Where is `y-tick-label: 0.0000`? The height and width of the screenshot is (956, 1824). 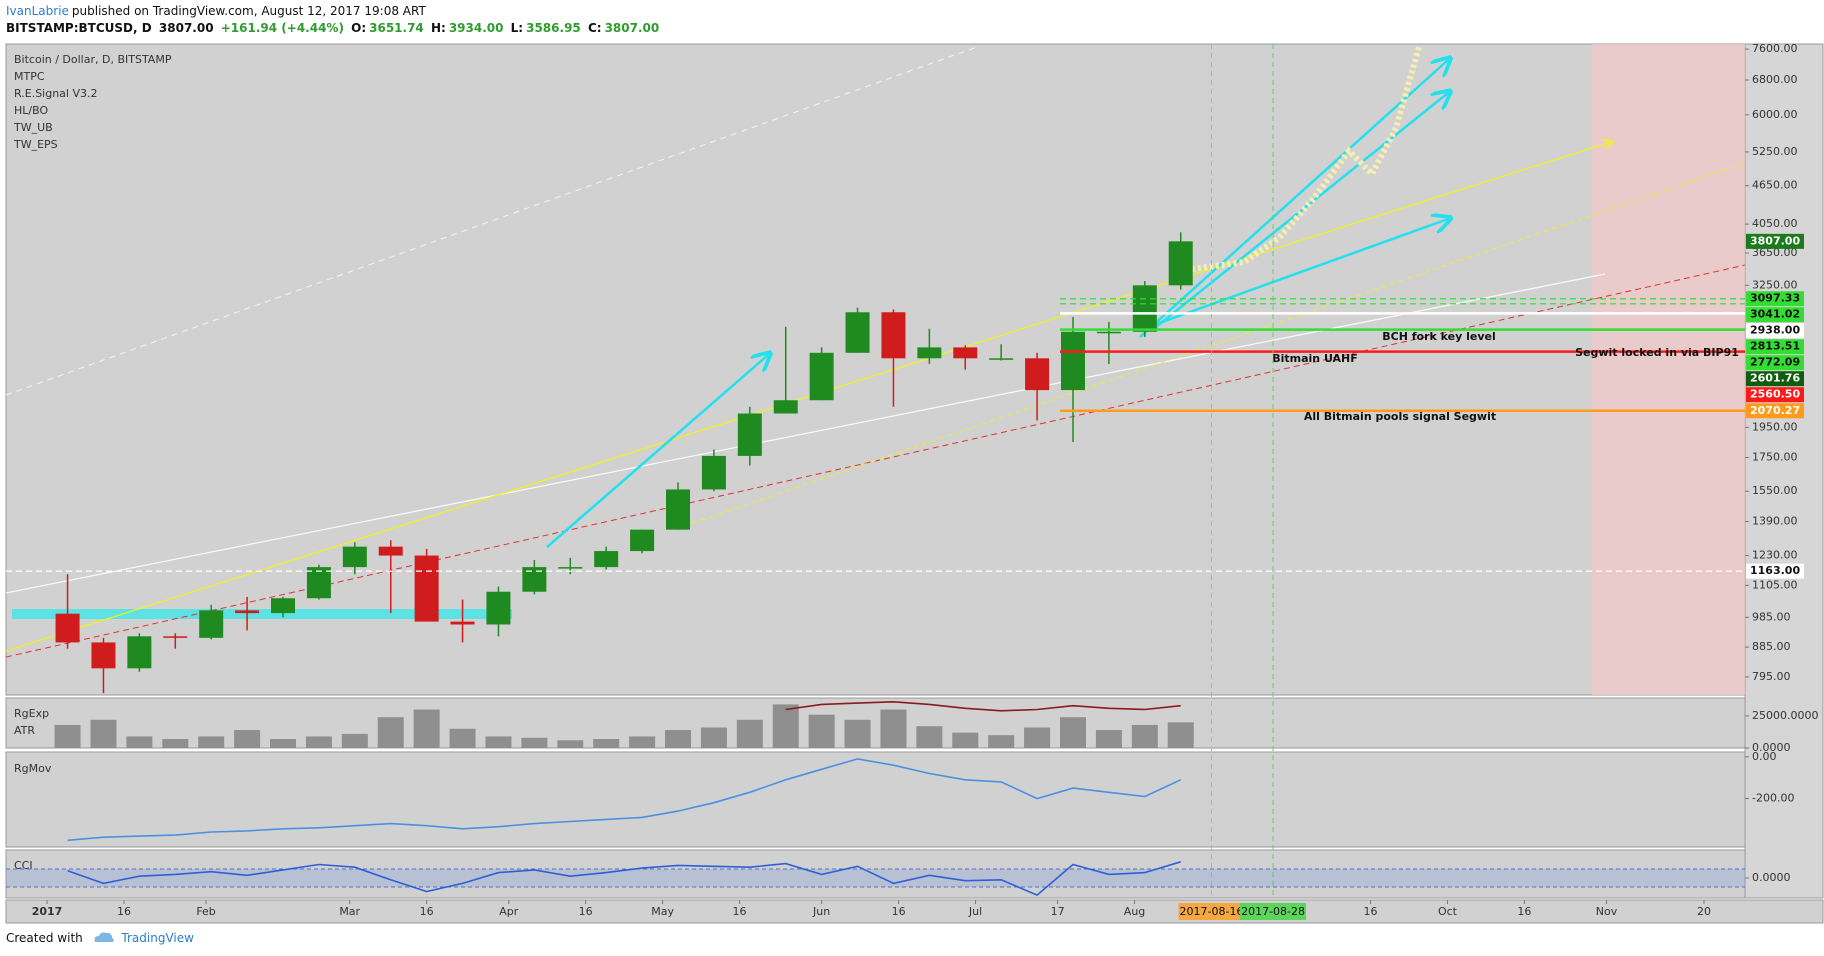
y-tick-label: 0.0000 is located at coordinates (1771, 747).